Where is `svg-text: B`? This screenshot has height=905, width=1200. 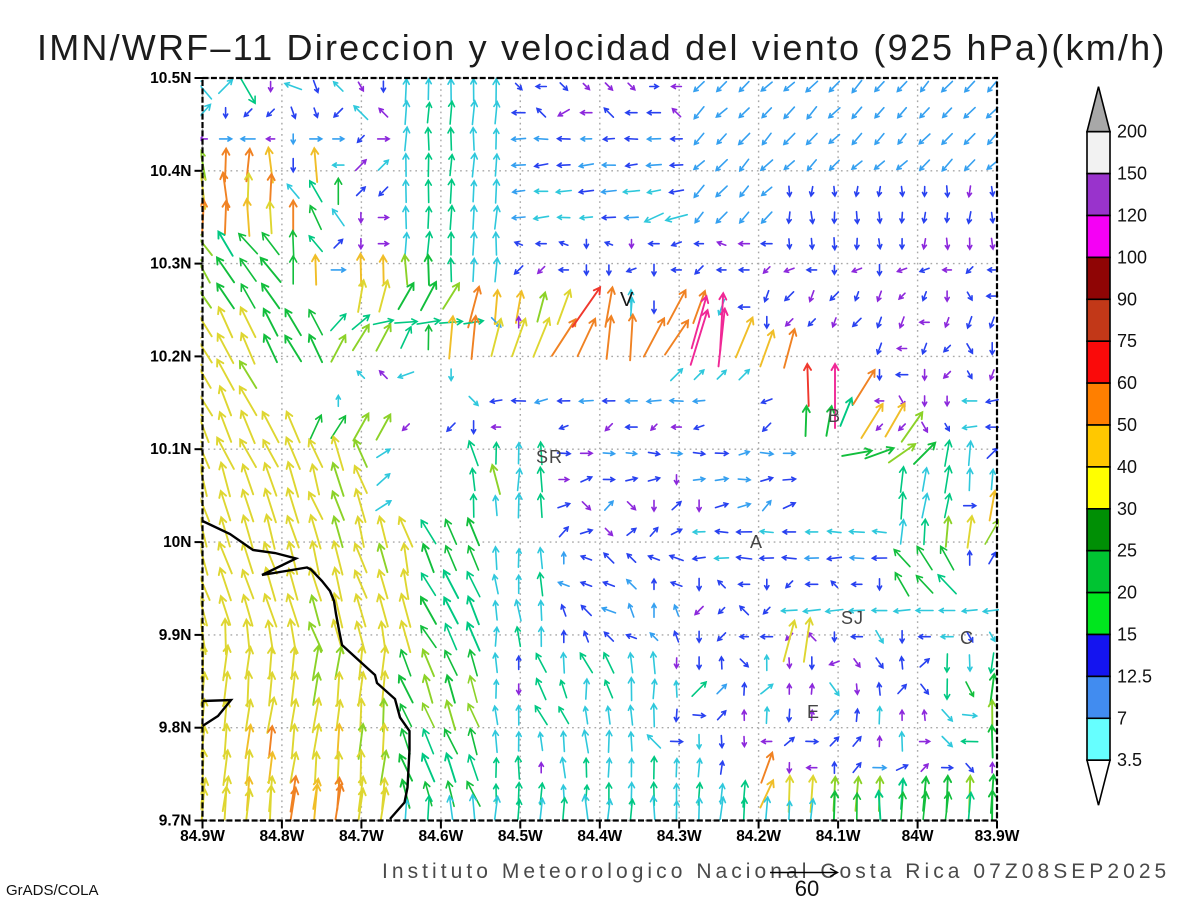 svg-text: B is located at coordinates (834, 416).